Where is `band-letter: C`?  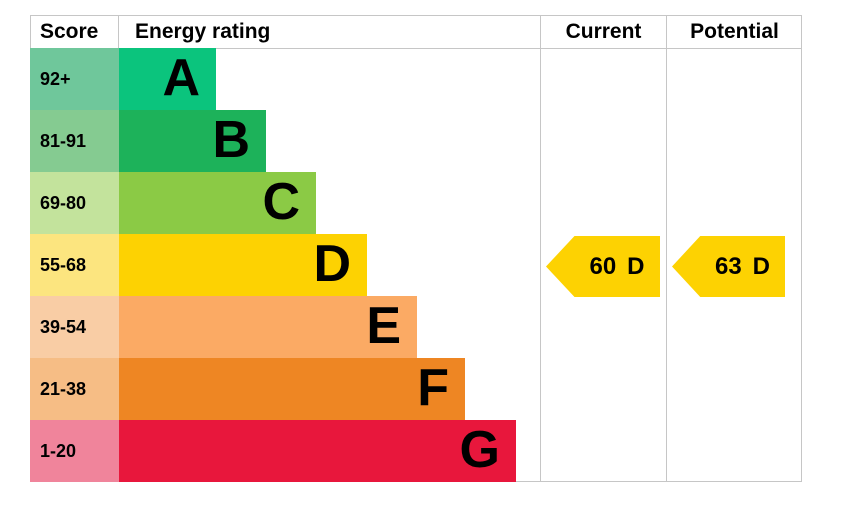 band-letter: C is located at coordinates (281, 202).